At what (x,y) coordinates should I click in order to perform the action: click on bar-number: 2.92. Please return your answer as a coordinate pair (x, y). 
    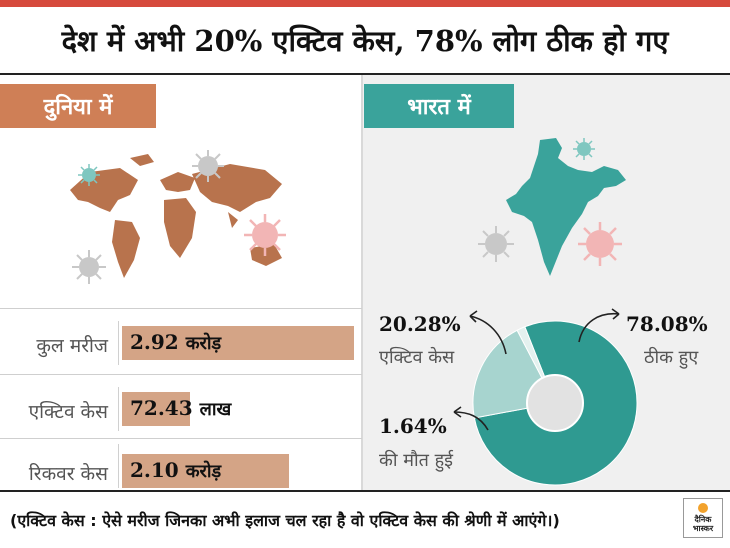
    Looking at the image, I should click on (154, 342).